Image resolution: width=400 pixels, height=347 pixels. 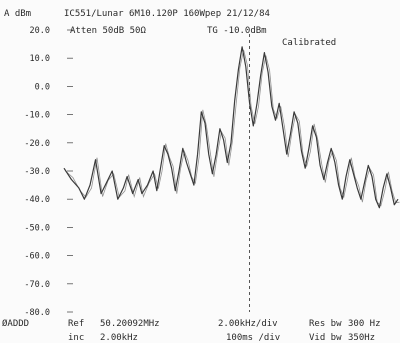 I want to click on time-per-division: 100ms /div, so click(x=253, y=338).